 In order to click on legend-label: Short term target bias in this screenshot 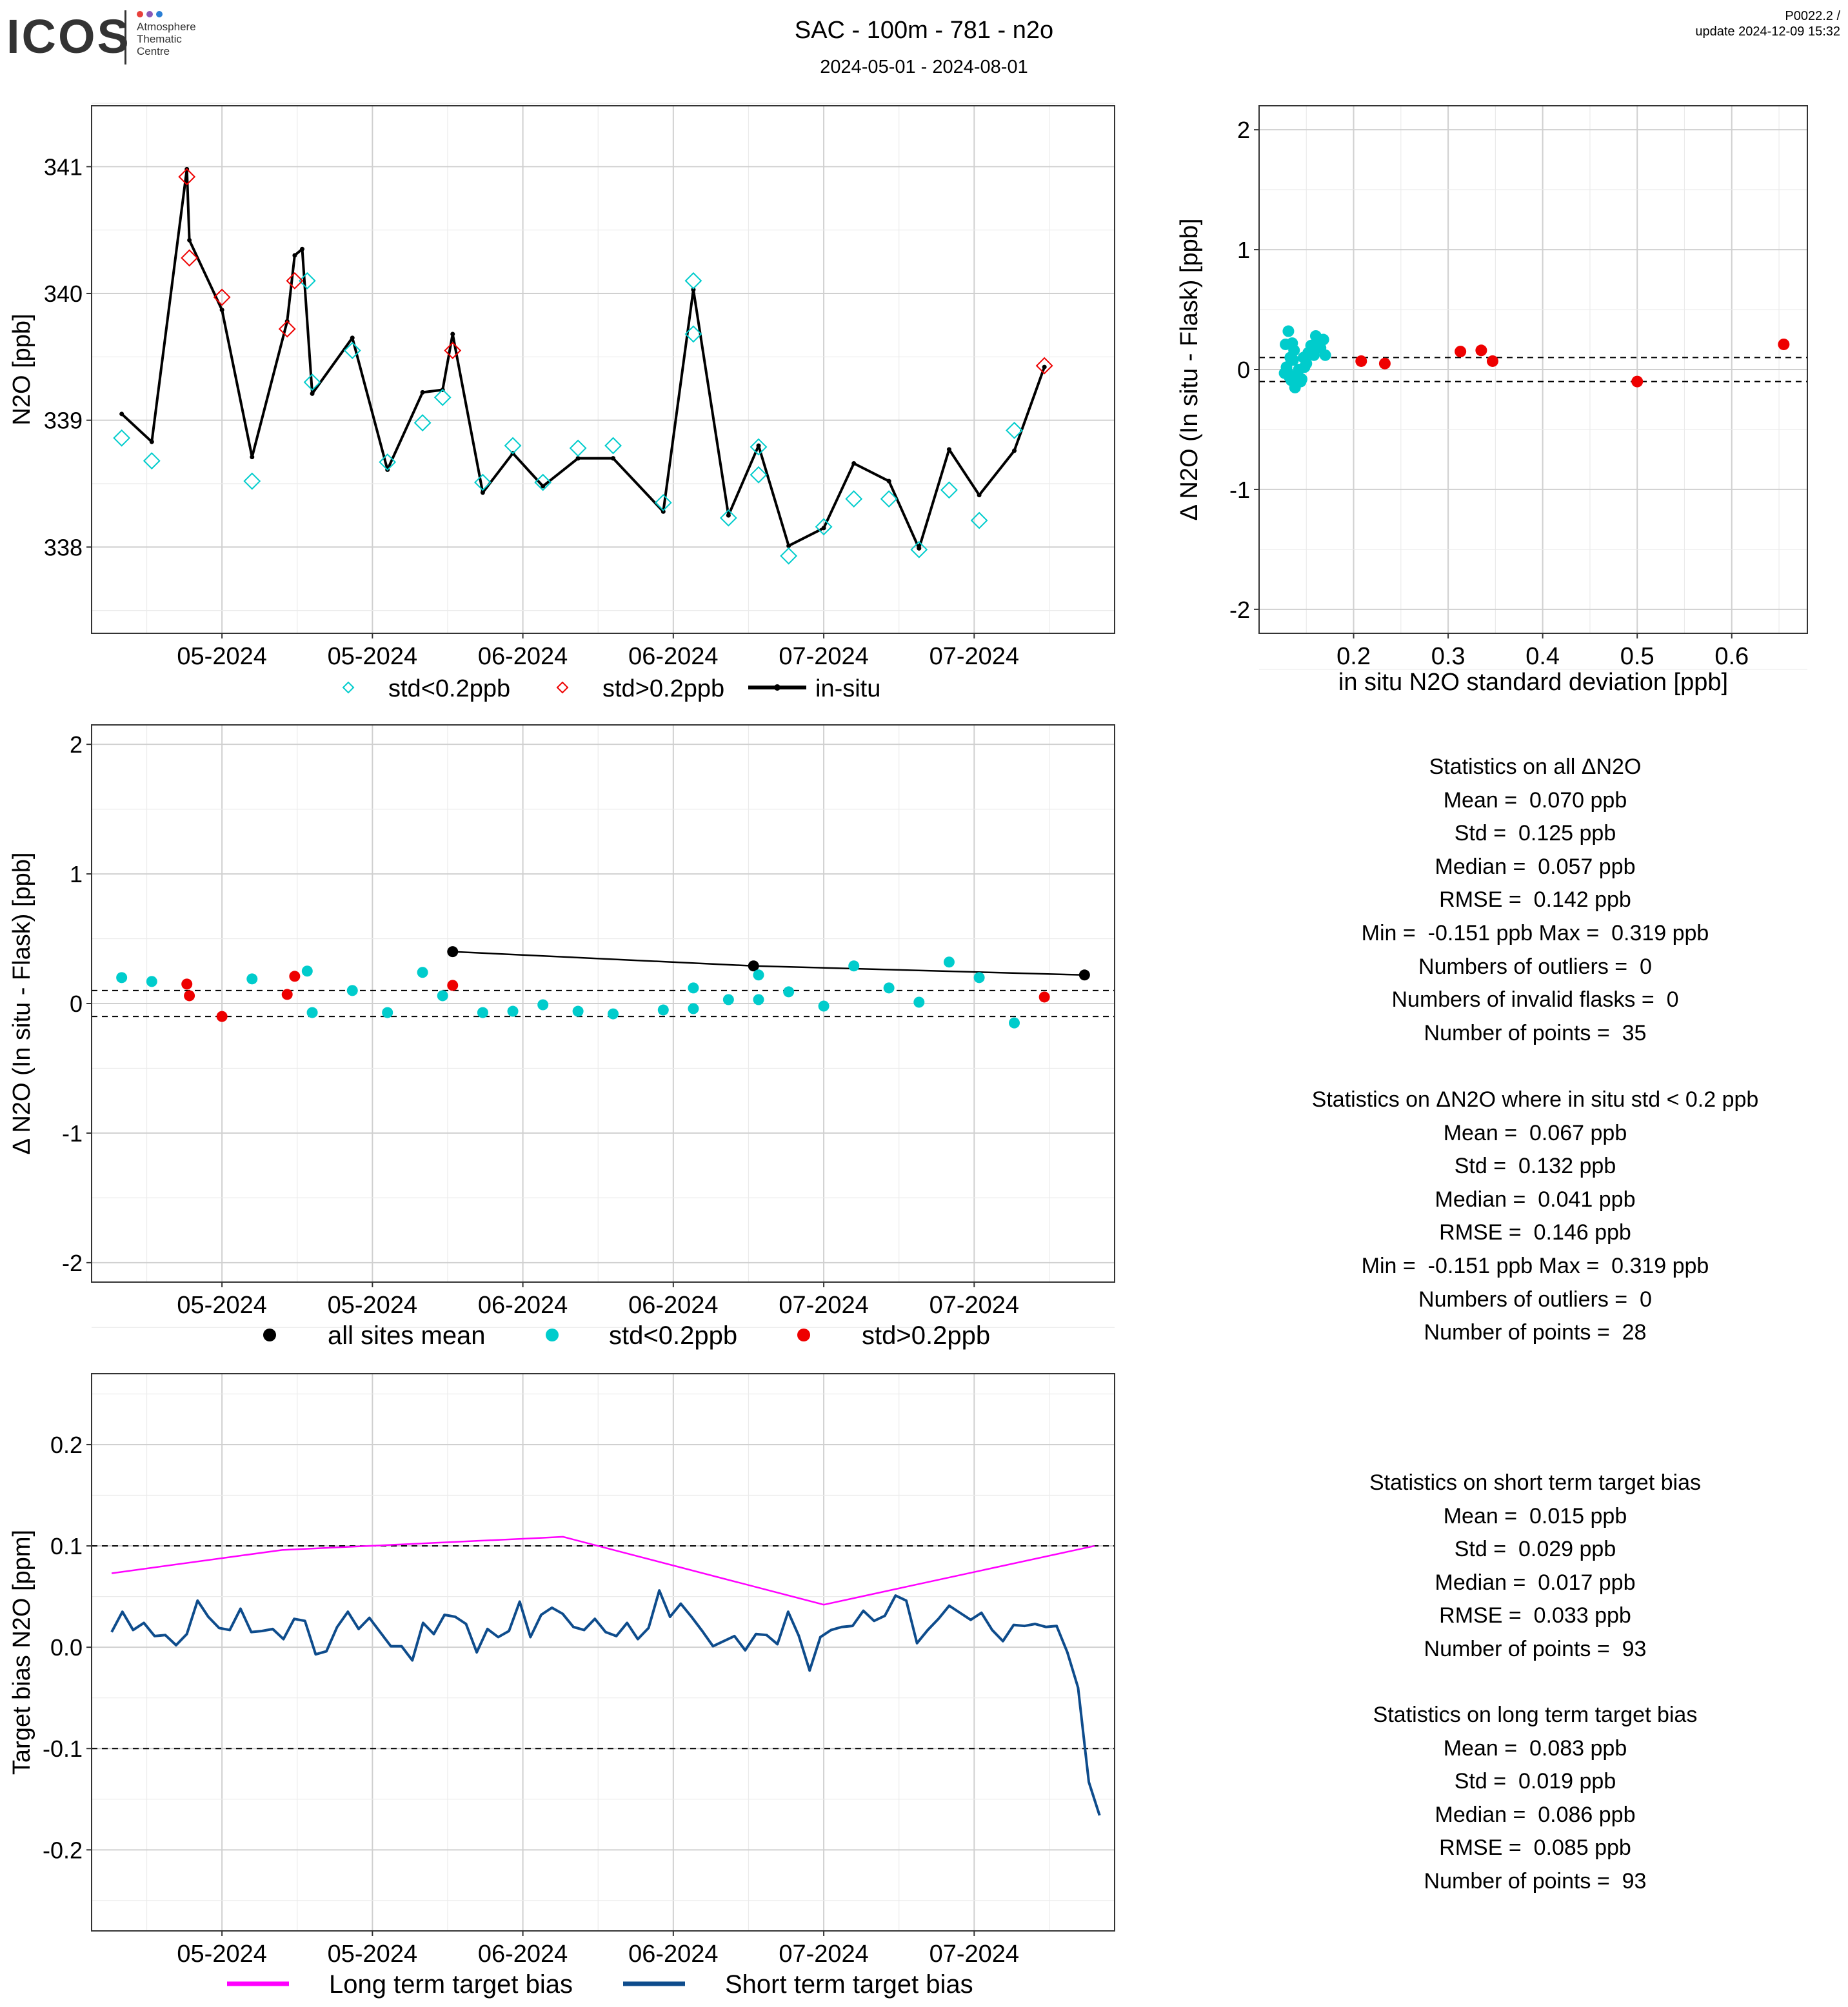, I will do `click(849, 1984)`.